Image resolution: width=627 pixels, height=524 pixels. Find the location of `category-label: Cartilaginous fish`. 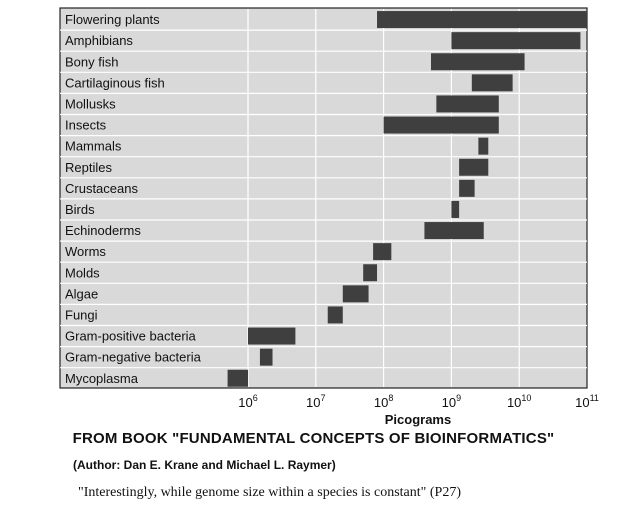

category-label: Cartilaginous fish is located at coordinates (115, 82).